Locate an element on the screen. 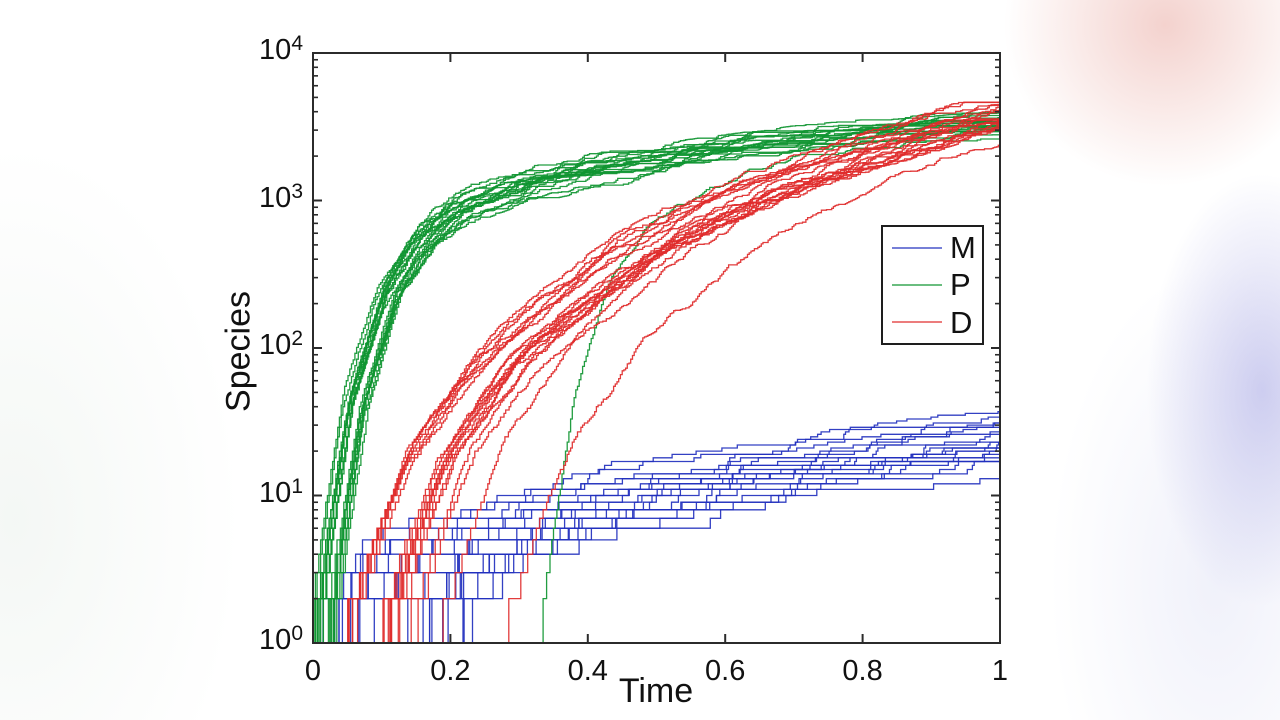  legend-entry-P: P is located at coordinates (932, 284).